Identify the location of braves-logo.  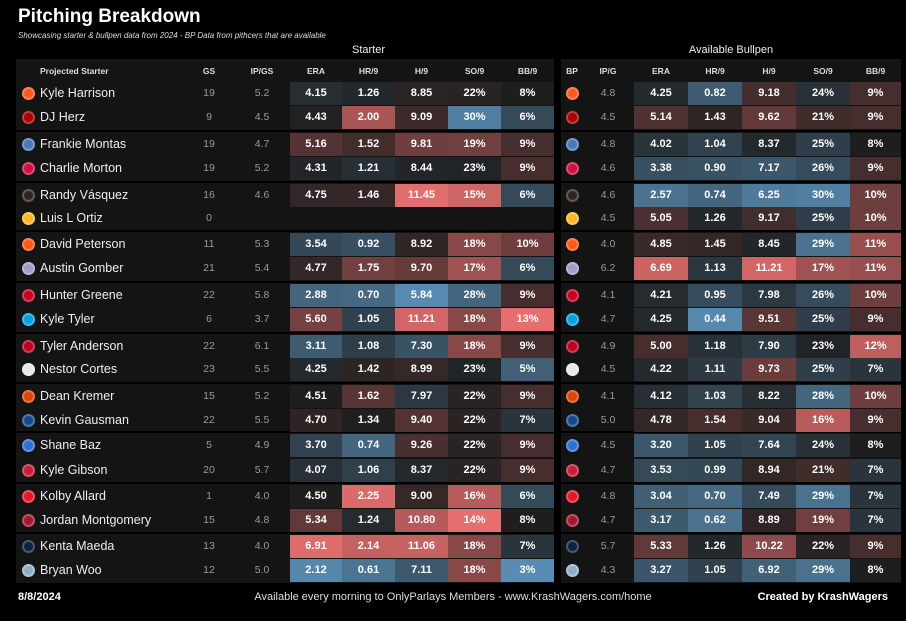
(572, 168).